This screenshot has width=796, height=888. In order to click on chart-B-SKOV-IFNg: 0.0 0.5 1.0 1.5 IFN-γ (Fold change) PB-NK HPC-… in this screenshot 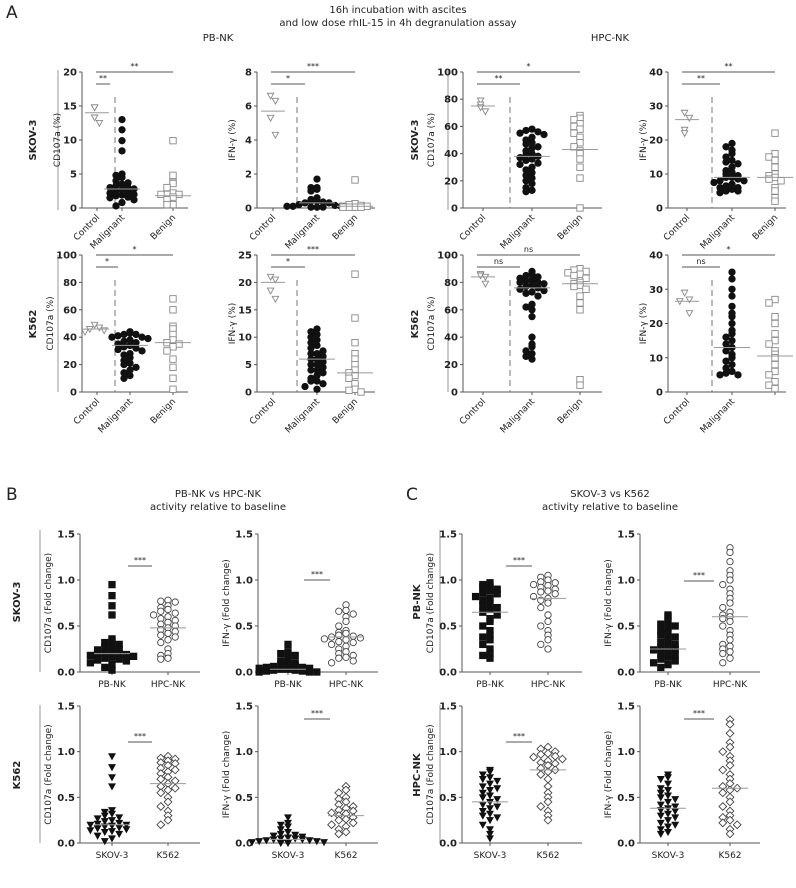, I will do `click(300, 610)`.